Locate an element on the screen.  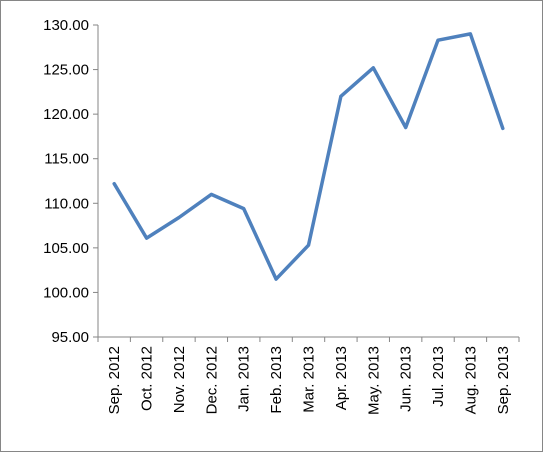
x-tick-label: Jun. 2013 is located at coordinates (406, 379).